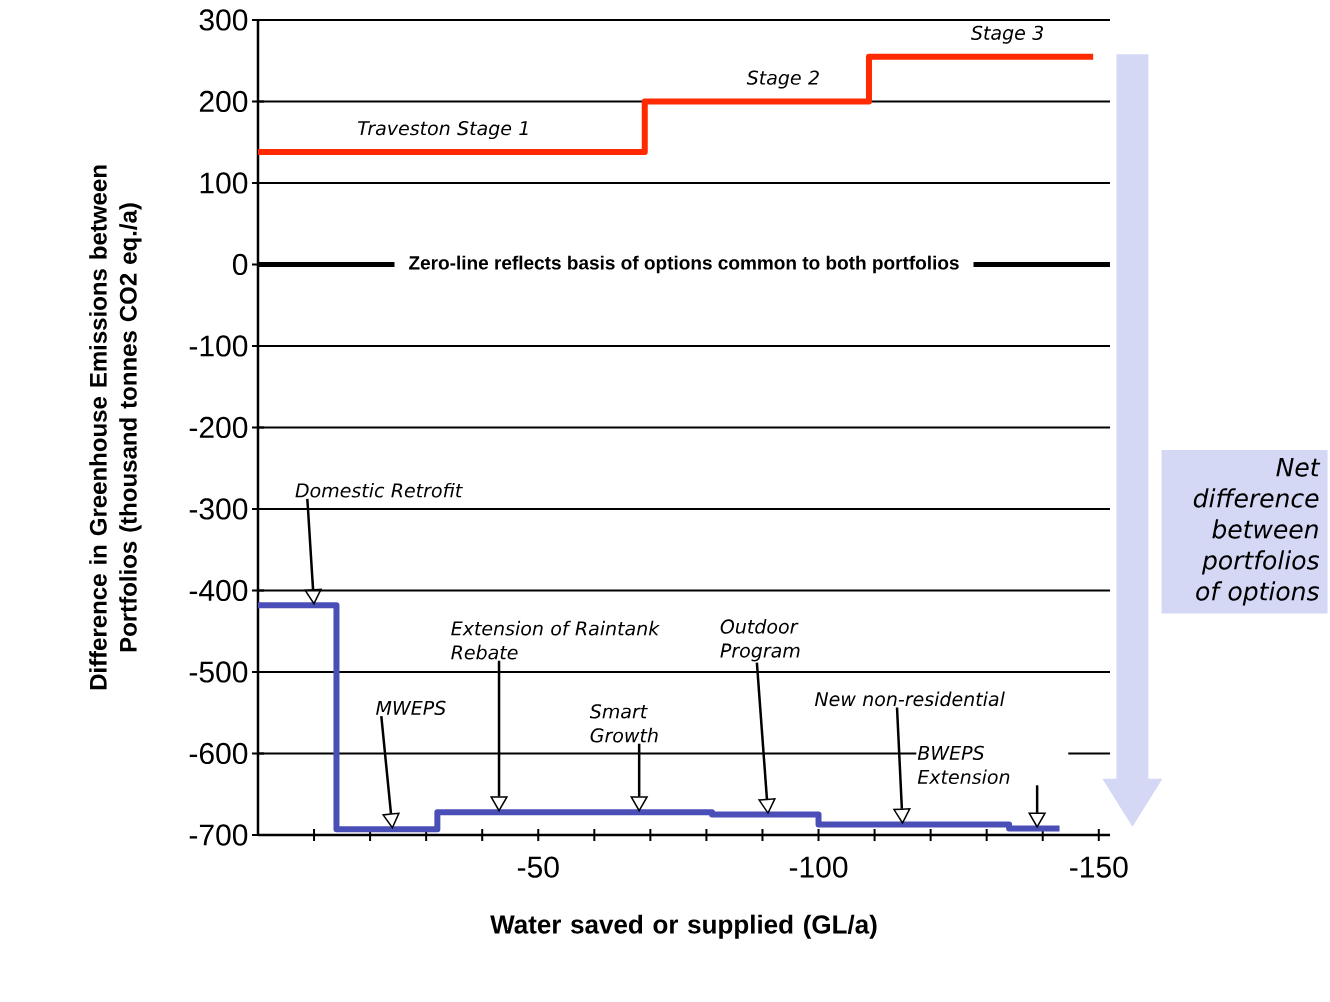 The width and height of the screenshot is (1330, 1002). I want to click on y-tick-label: -100, so click(218, 346).